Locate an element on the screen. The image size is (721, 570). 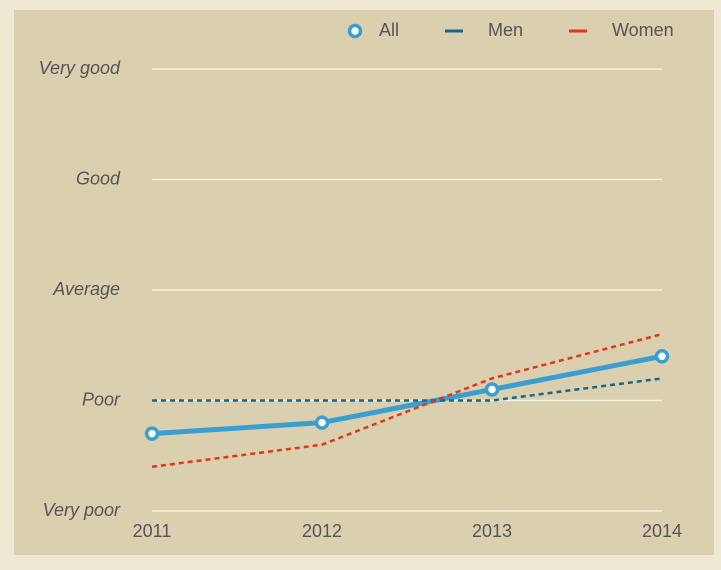
y-tick-label: Average is located at coordinates (86, 289).